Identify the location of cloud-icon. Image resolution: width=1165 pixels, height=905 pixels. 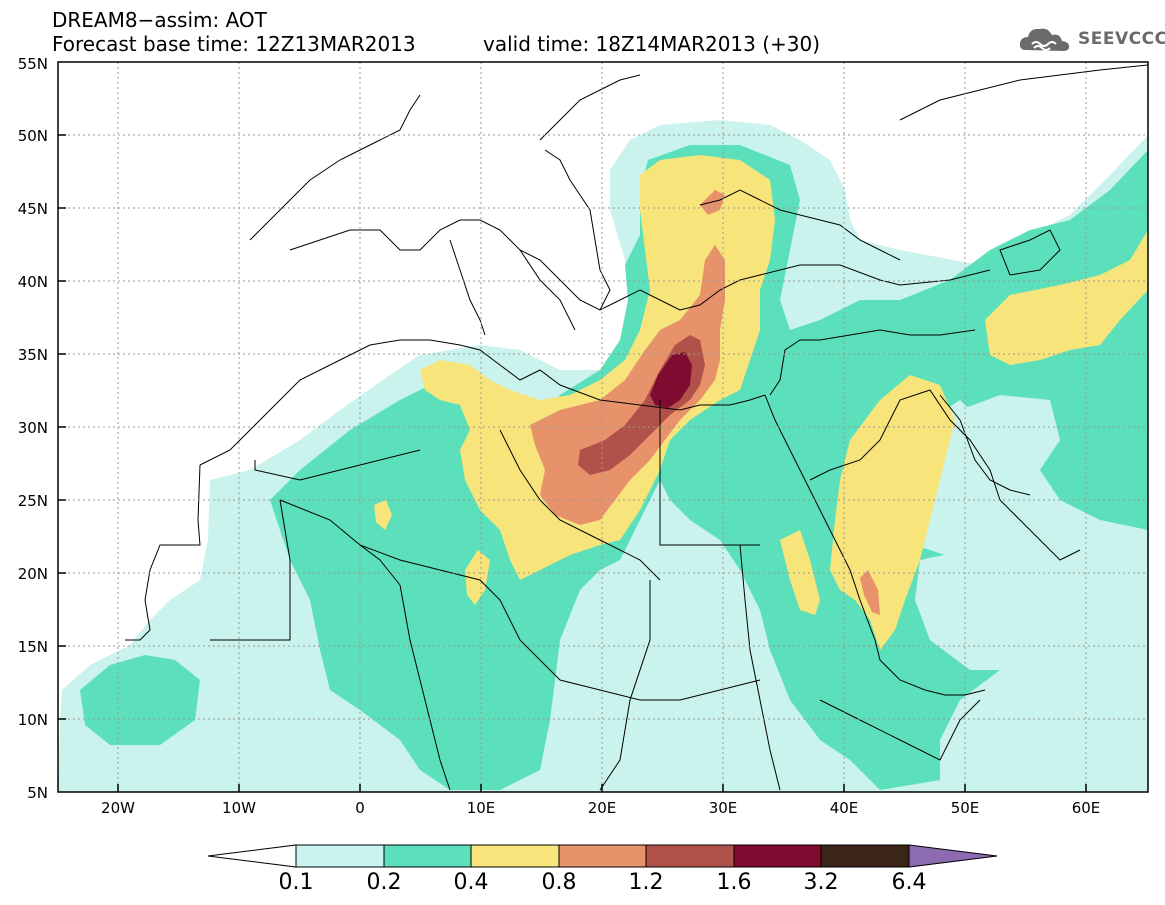
(1044, 39).